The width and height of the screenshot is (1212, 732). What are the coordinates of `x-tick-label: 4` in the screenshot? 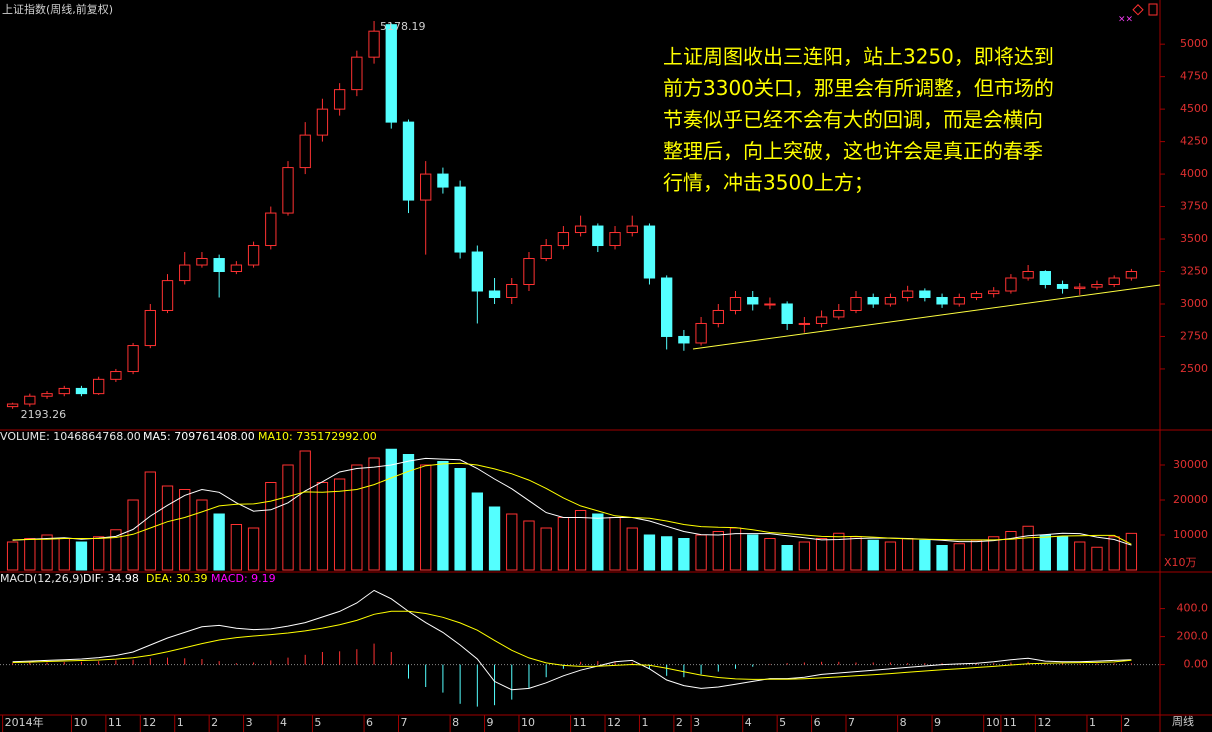 It's located at (748, 722).